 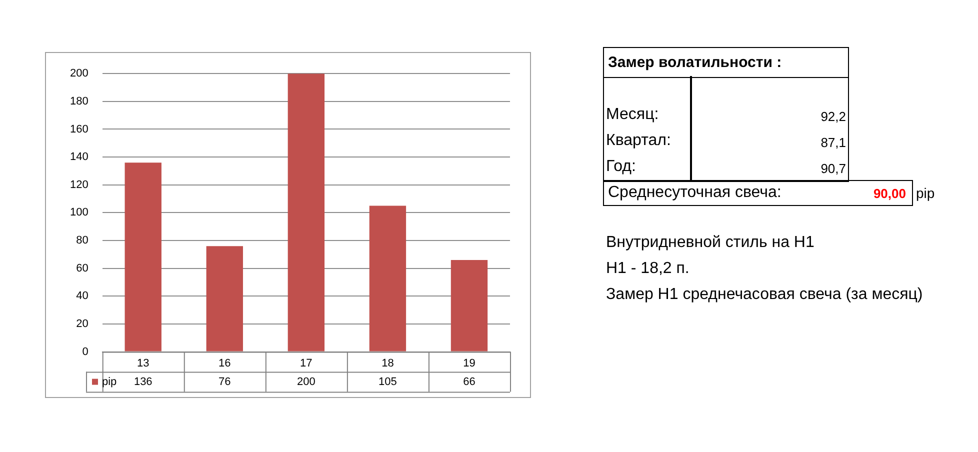 I want to click on data-label: 76, so click(x=224, y=382).